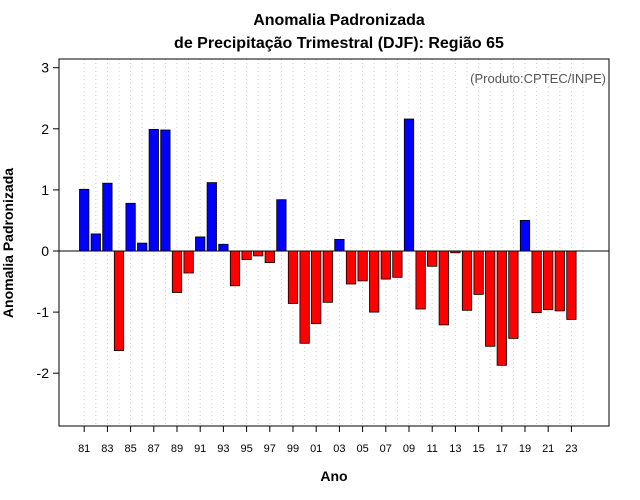  What do you see at coordinates (84, 449) in the screenshot?
I see `x-tick-label: 81` at bounding box center [84, 449].